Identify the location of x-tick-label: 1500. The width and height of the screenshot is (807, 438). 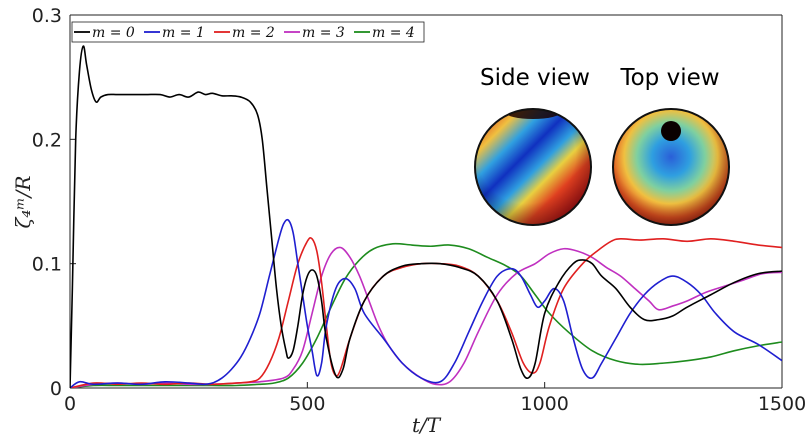
(782, 404).